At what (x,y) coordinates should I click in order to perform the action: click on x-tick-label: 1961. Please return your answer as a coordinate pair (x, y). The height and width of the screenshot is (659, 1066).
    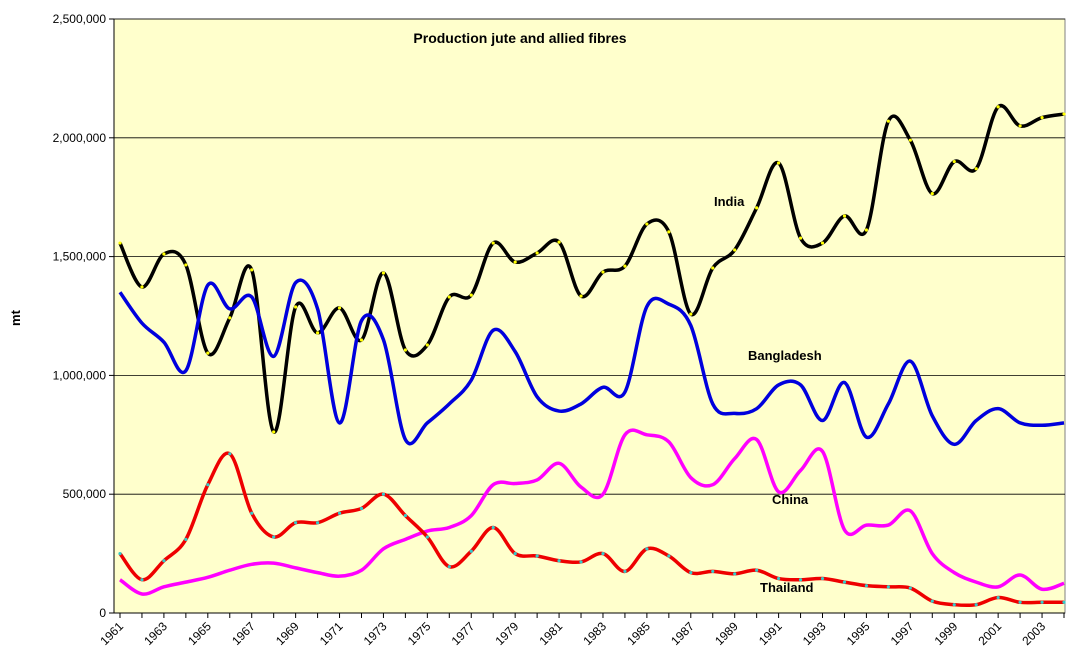
    Looking at the image, I should click on (111, 633).